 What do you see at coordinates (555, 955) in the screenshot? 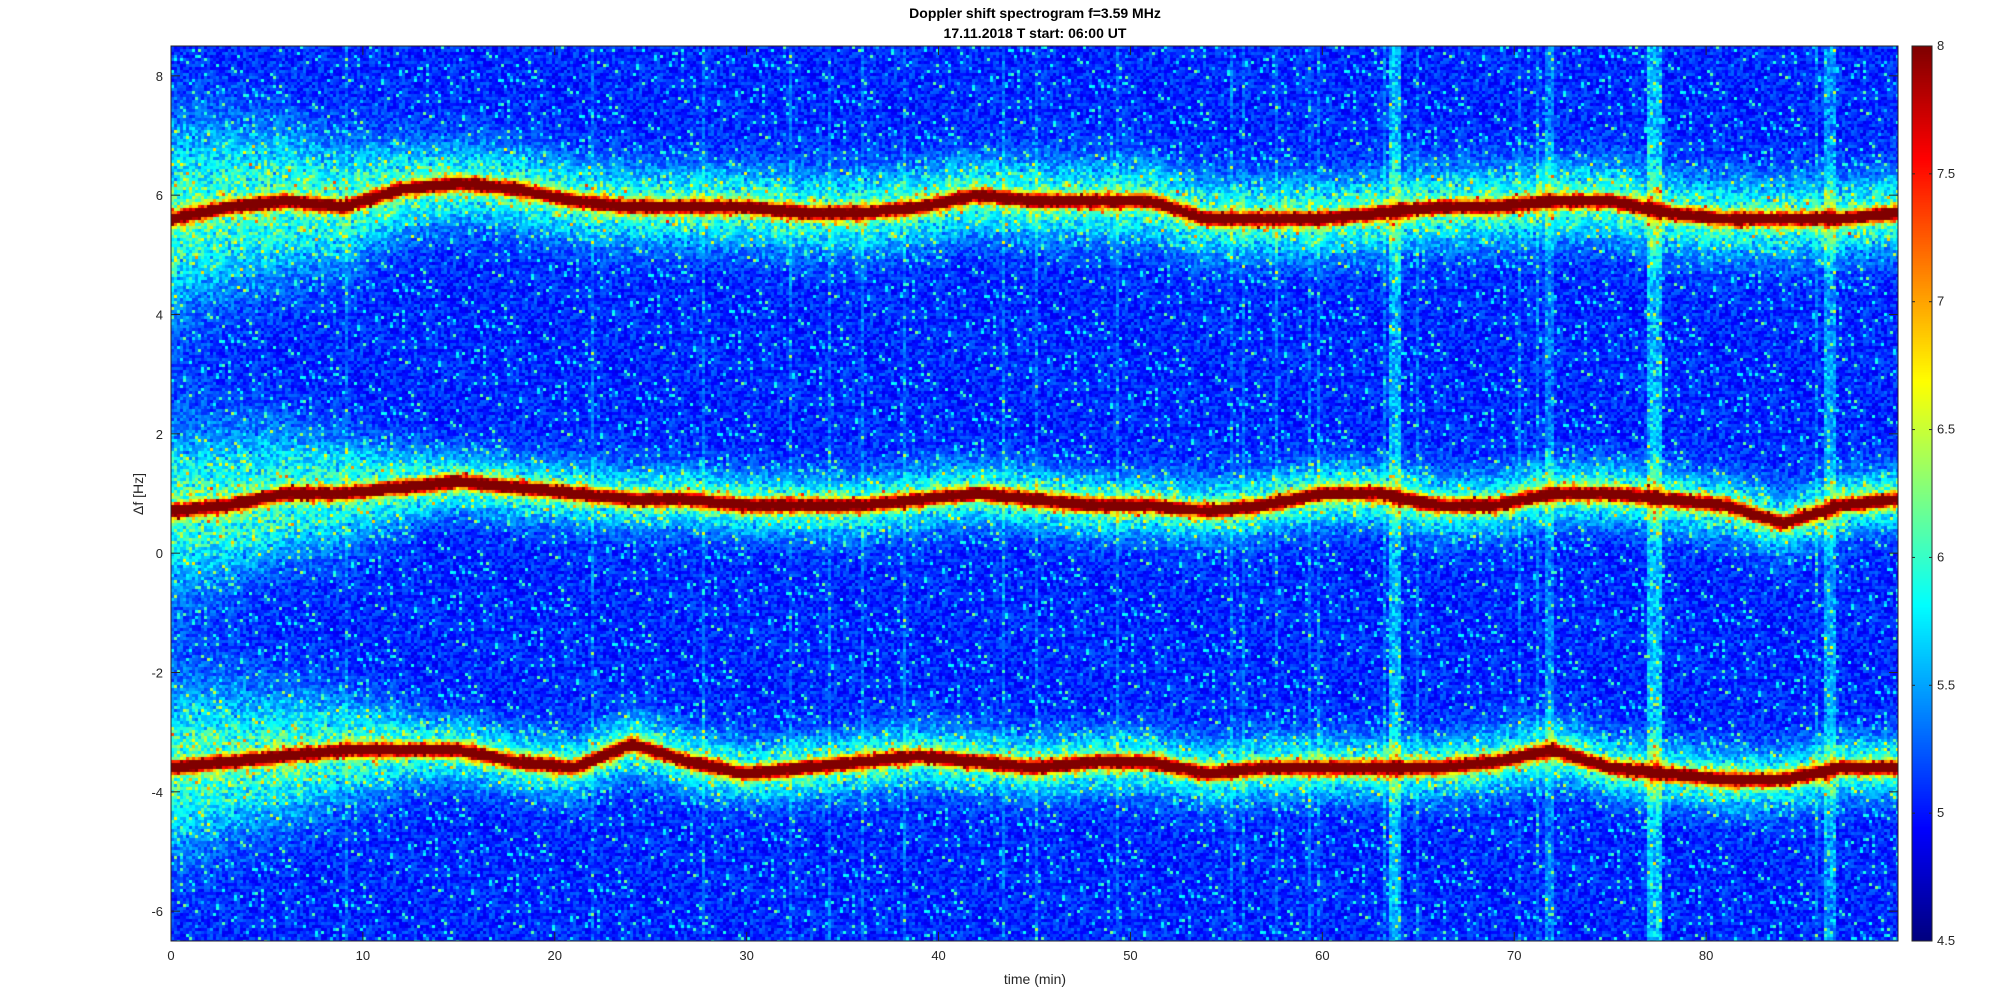
I see `x-tick-label: 20` at bounding box center [555, 955].